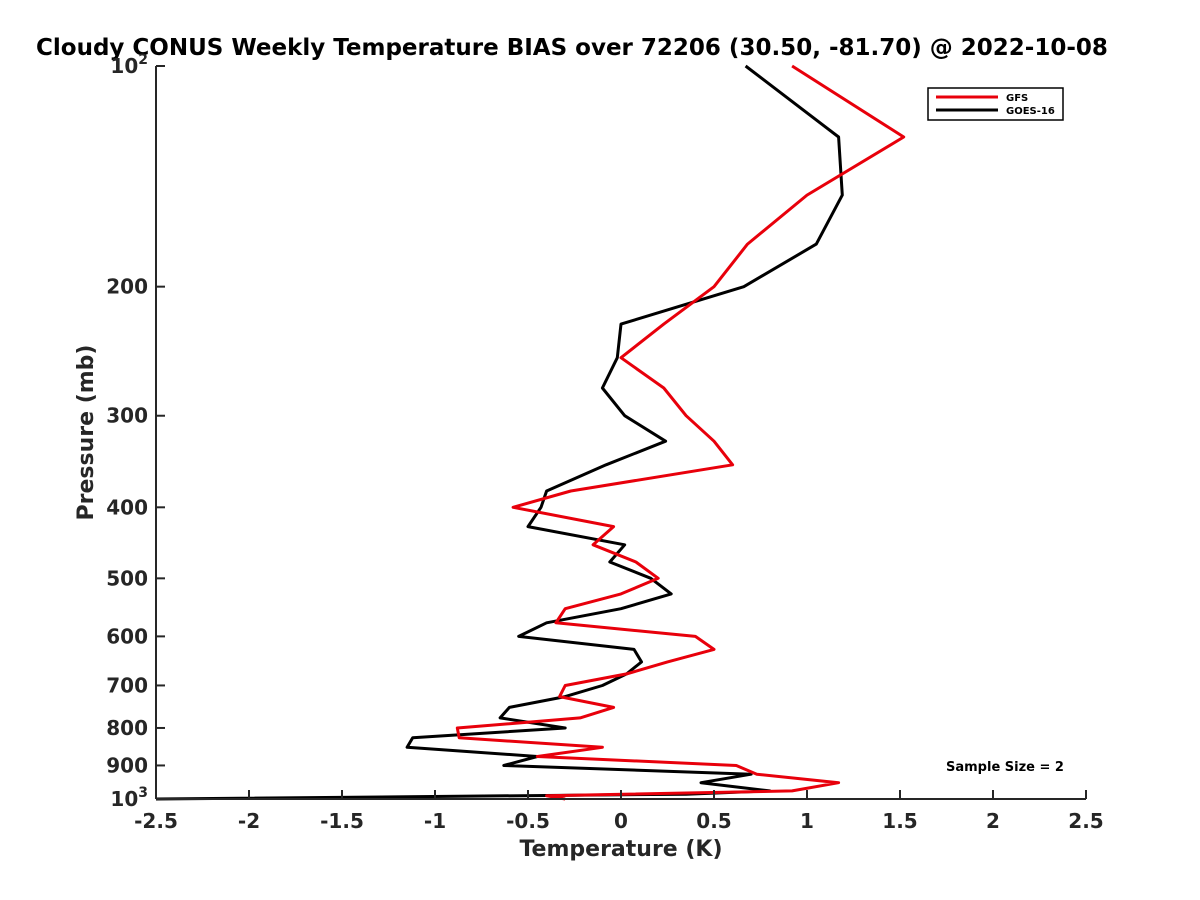  Describe the element at coordinates (807, 821) in the screenshot. I see `x-tick-label: 1` at that location.